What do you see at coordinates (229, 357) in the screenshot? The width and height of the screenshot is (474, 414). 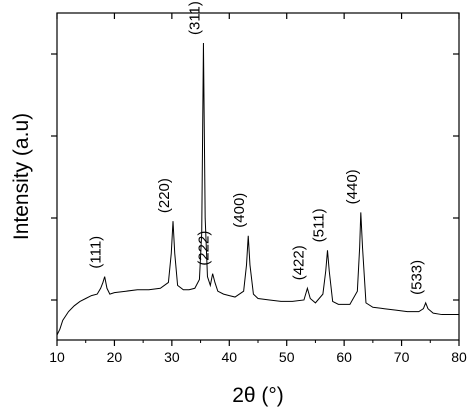 I see `x-tick-label: 40` at bounding box center [229, 357].